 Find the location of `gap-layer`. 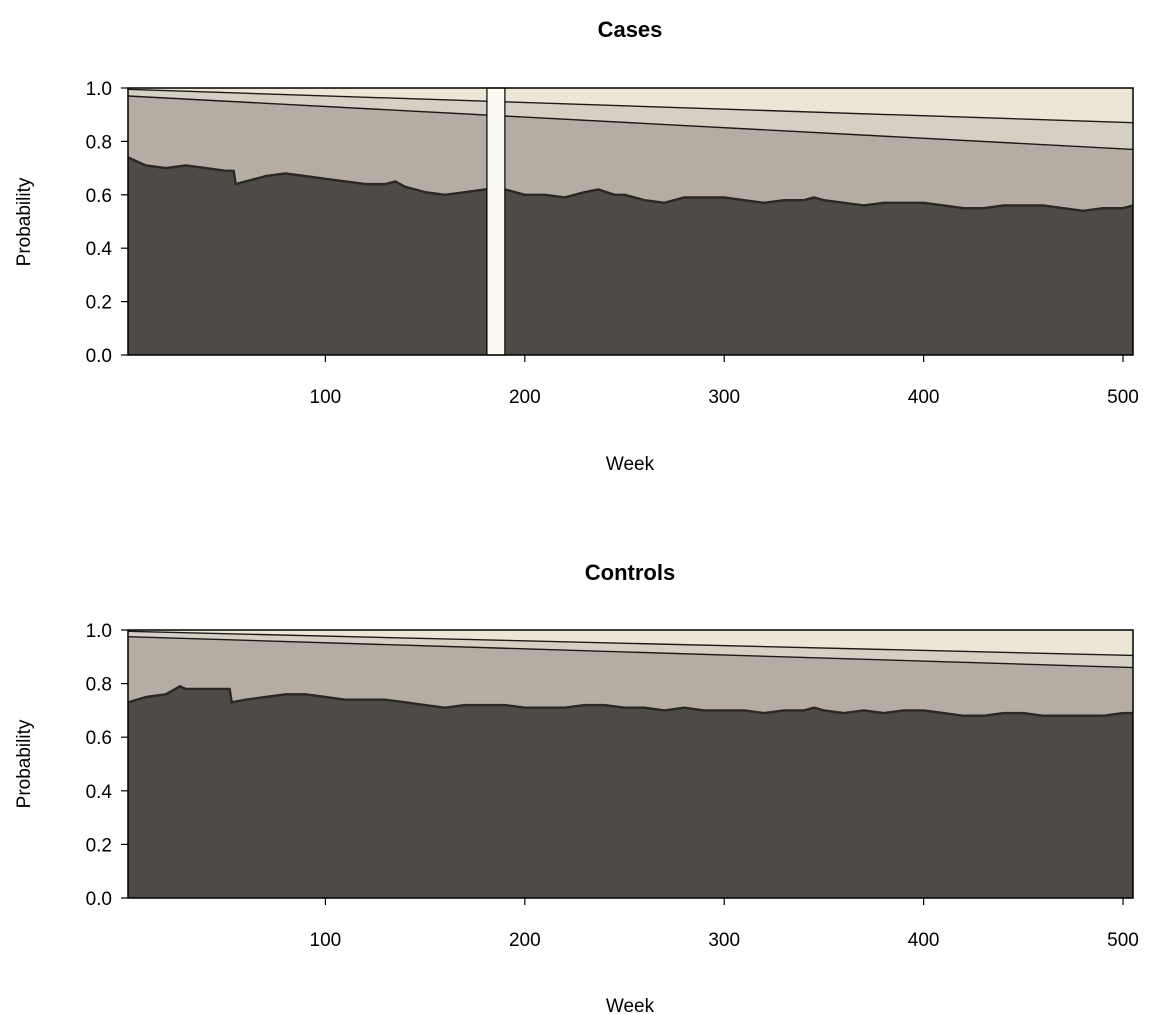

gap-layer is located at coordinates (496, 221).